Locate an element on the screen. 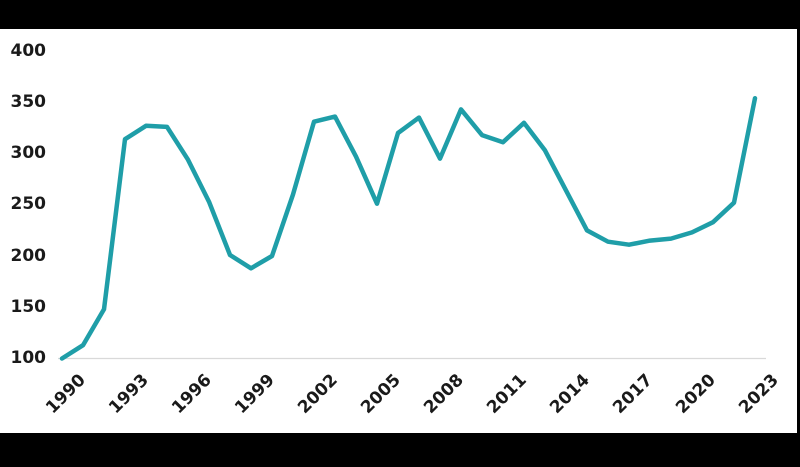 The image size is (800, 467). y-tick-label: 200 is located at coordinates (28, 255).